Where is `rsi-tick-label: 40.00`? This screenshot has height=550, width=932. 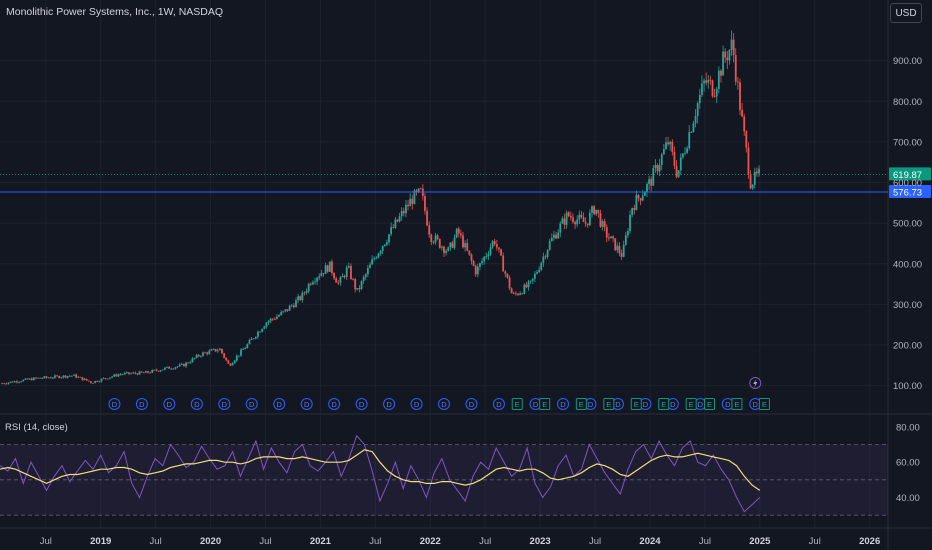
rsi-tick-label: 40.00 is located at coordinates (908, 498).